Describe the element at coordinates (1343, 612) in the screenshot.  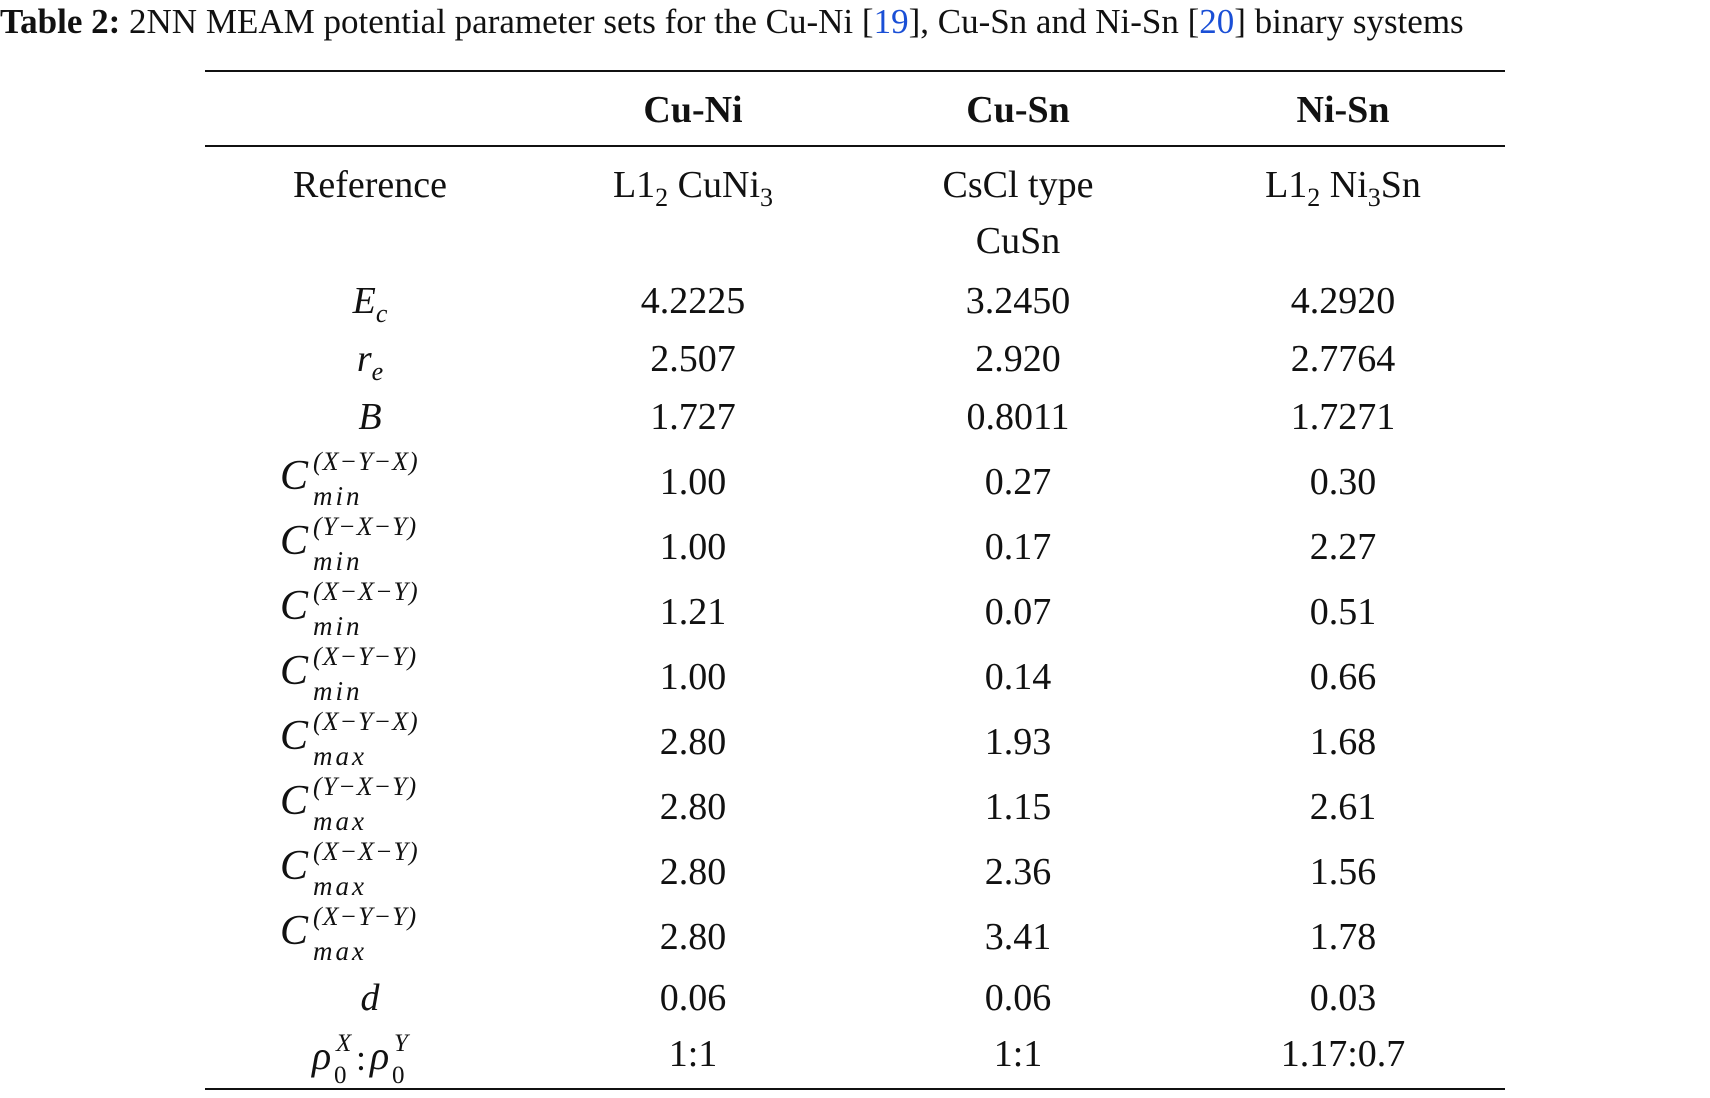
I see `value-cell: 0.51` at that location.